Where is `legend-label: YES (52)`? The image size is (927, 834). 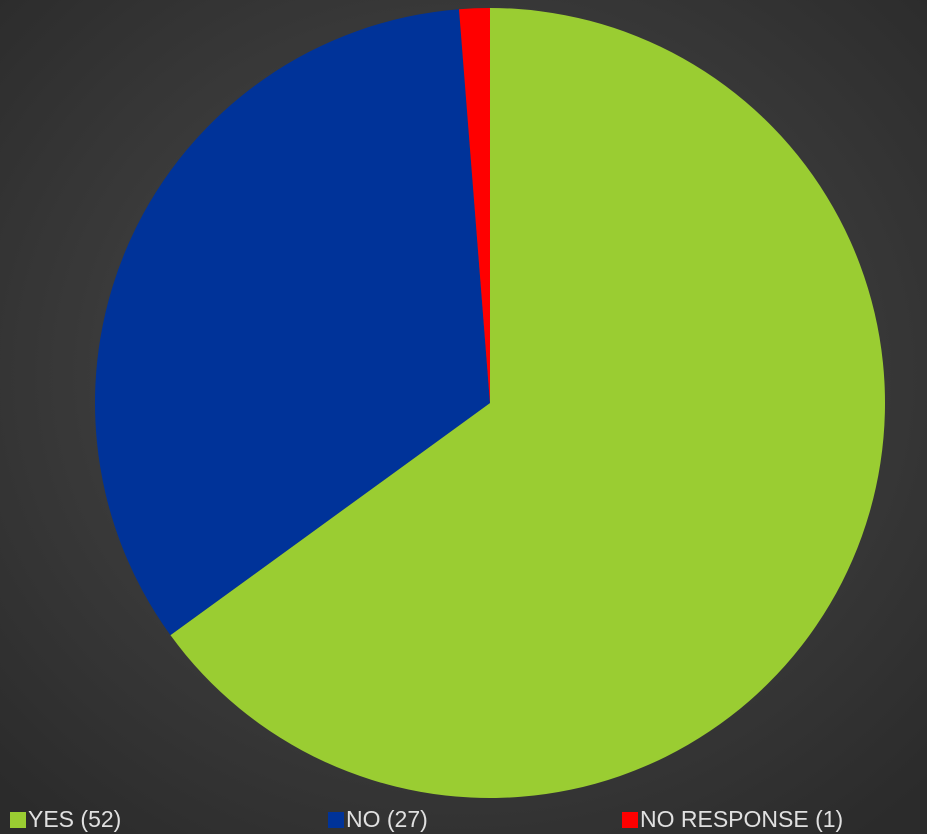 legend-label: YES (52) is located at coordinates (74, 819).